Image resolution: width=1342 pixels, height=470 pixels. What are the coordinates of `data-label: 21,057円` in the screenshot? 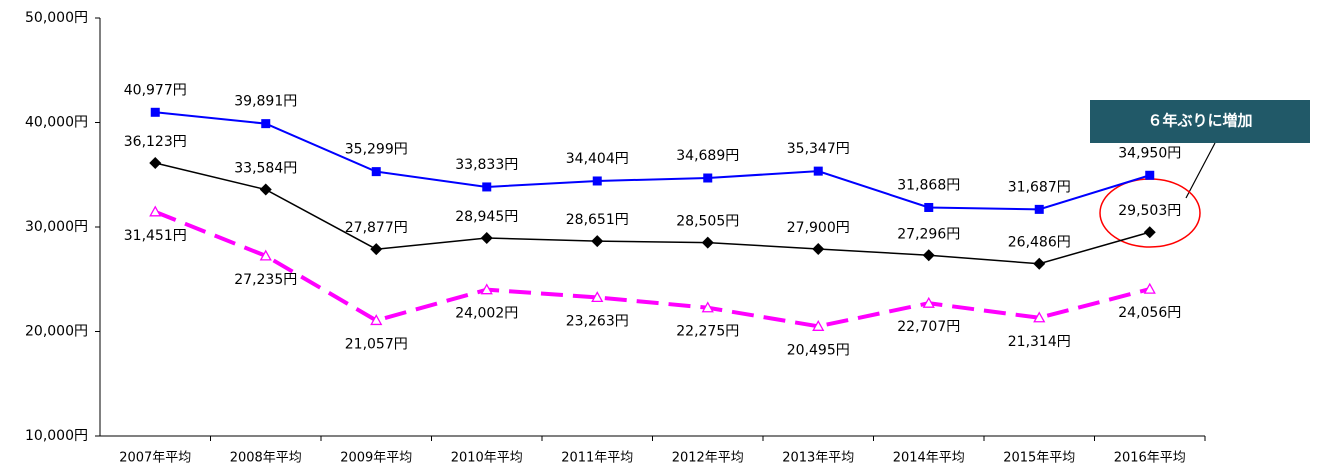 It's located at (376, 344).